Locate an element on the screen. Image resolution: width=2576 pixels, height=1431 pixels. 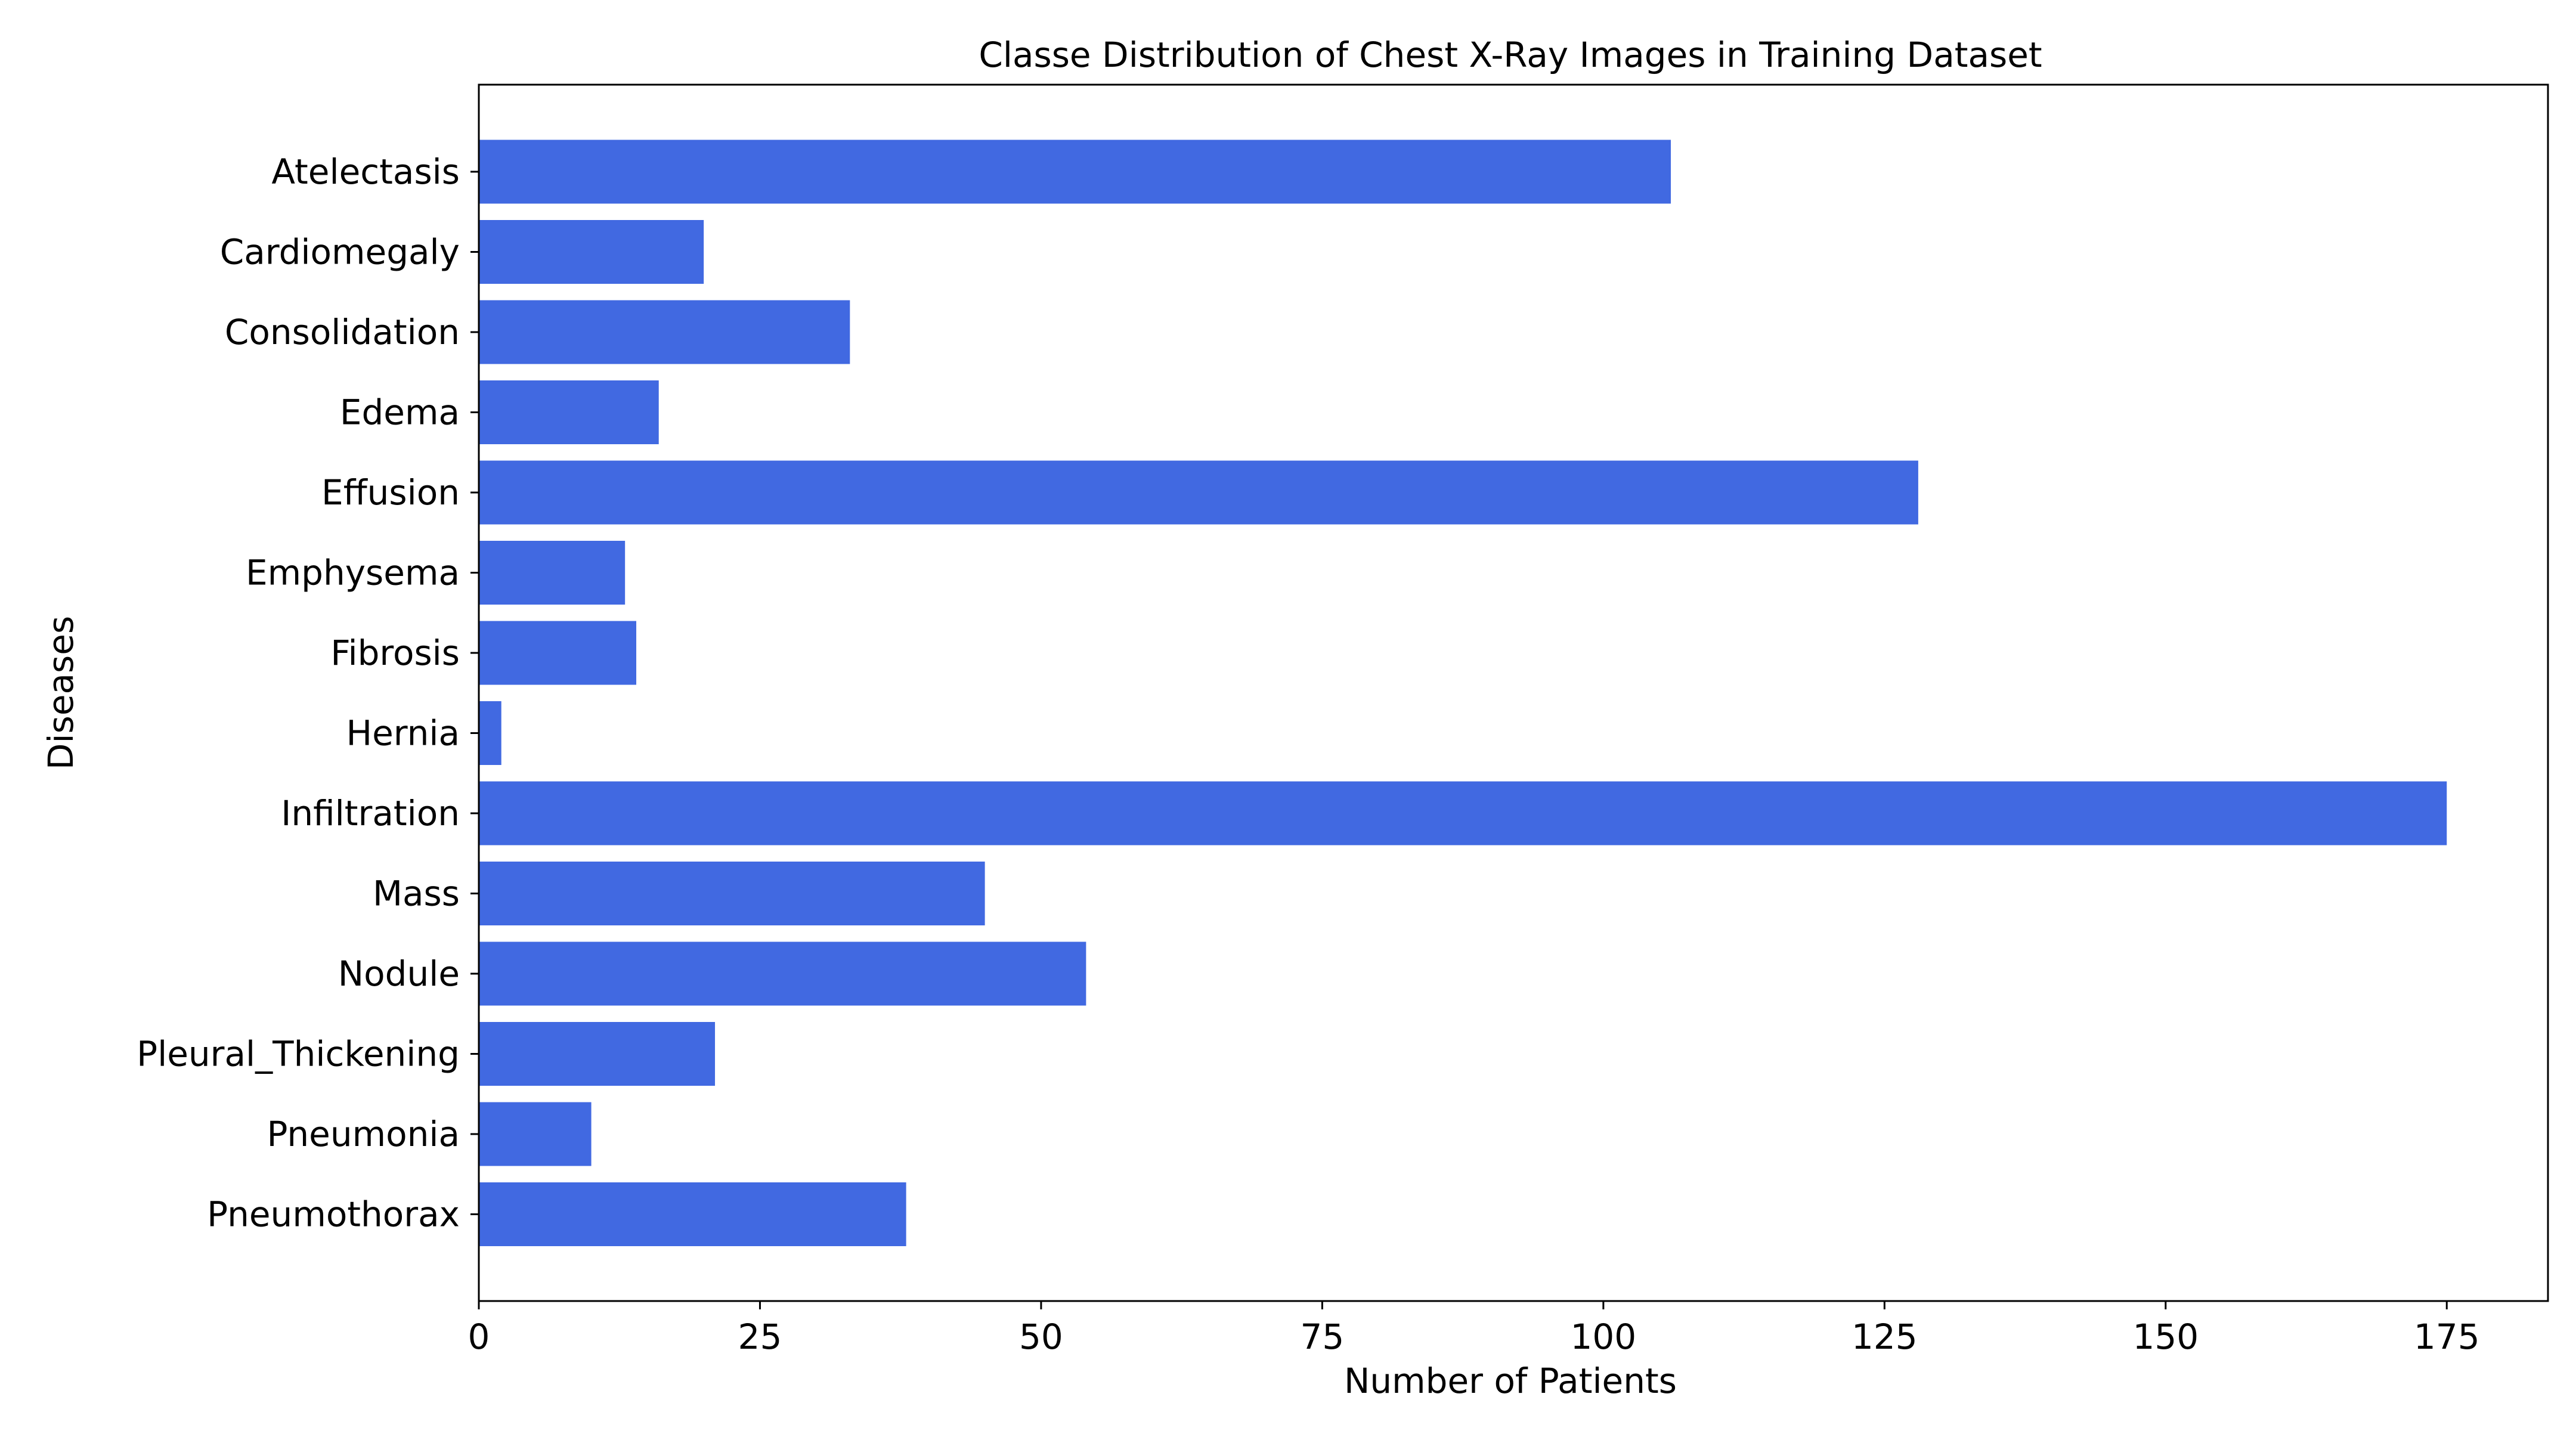
y-tick-label: Fibrosis is located at coordinates (395, 653).